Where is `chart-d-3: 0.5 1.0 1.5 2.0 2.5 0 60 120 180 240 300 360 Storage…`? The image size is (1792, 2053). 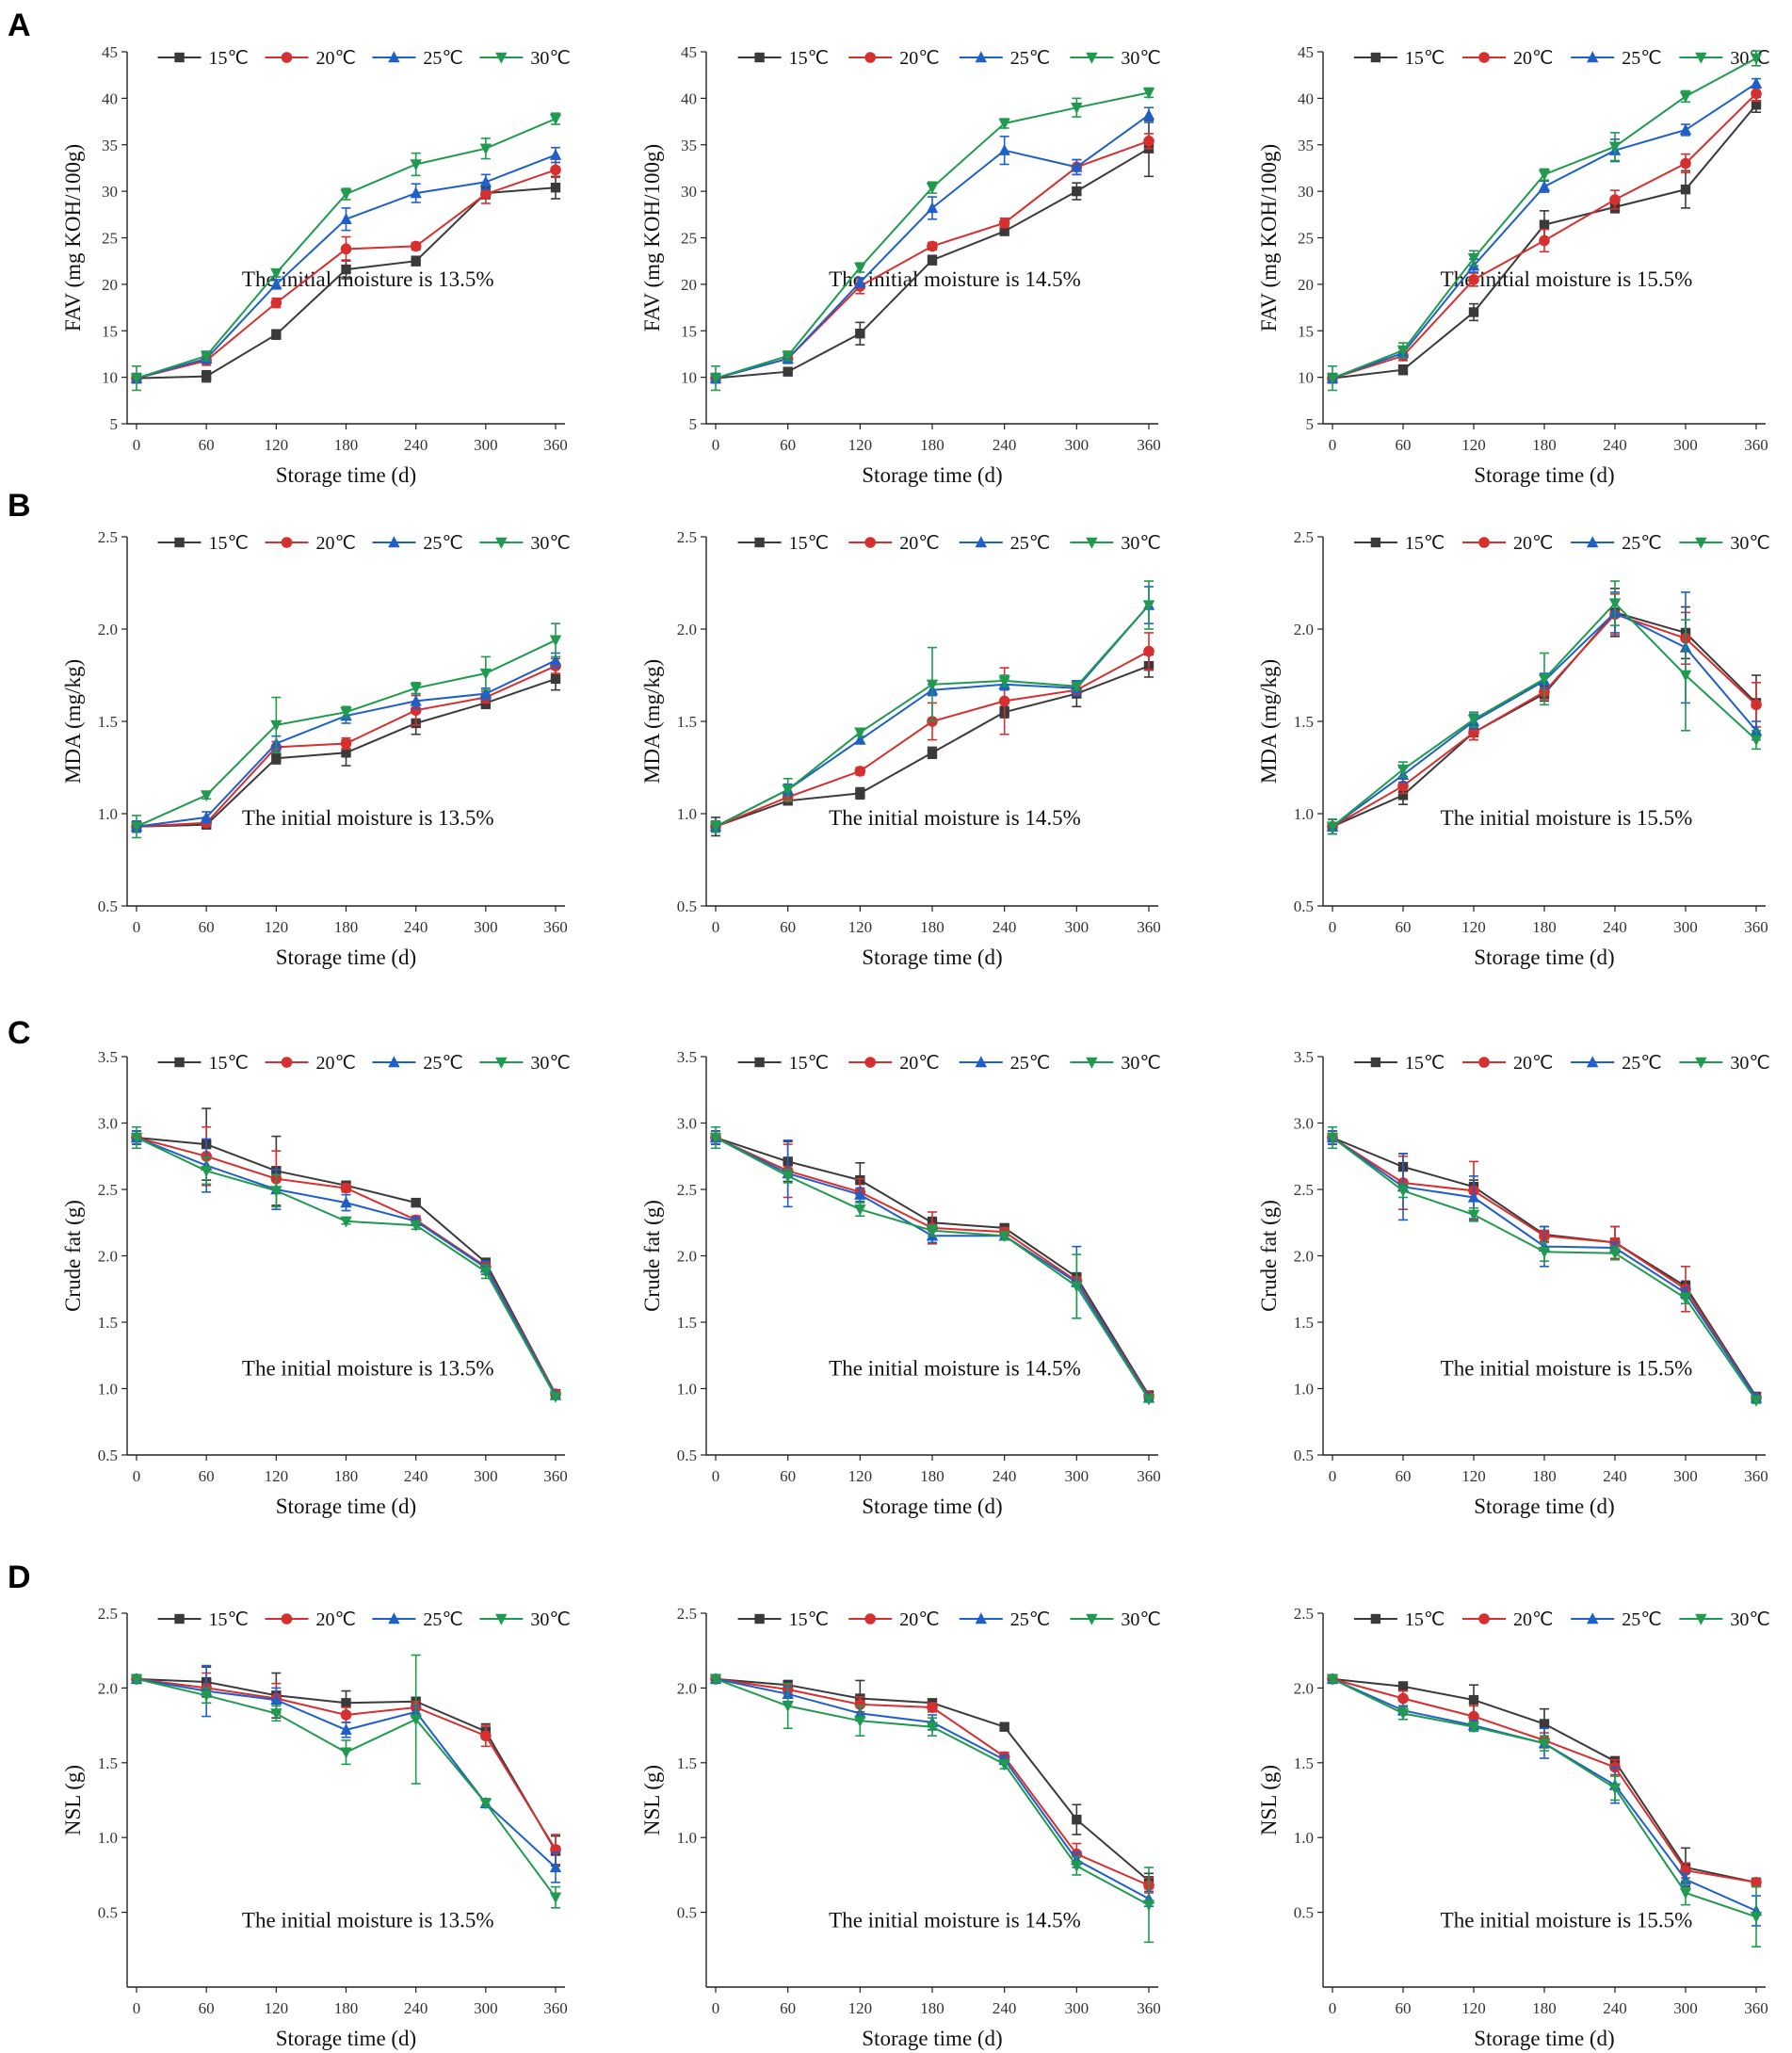 chart-d-3: 0.5 1.0 1.5 2.0 2.5 0 60 120 180 240 300 360 Storage… is located at coordinates (1513, 1827).